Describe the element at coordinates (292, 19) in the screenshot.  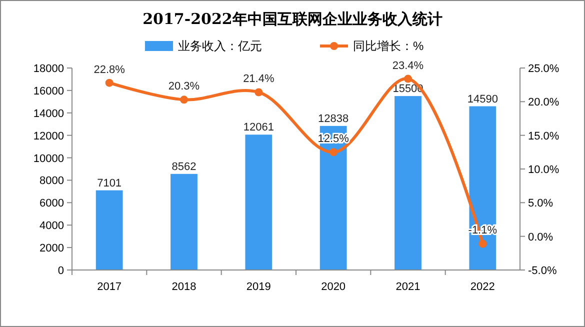
I see `chart-title: 2017-2022年中国互联网企业业务收入统计` at that location.